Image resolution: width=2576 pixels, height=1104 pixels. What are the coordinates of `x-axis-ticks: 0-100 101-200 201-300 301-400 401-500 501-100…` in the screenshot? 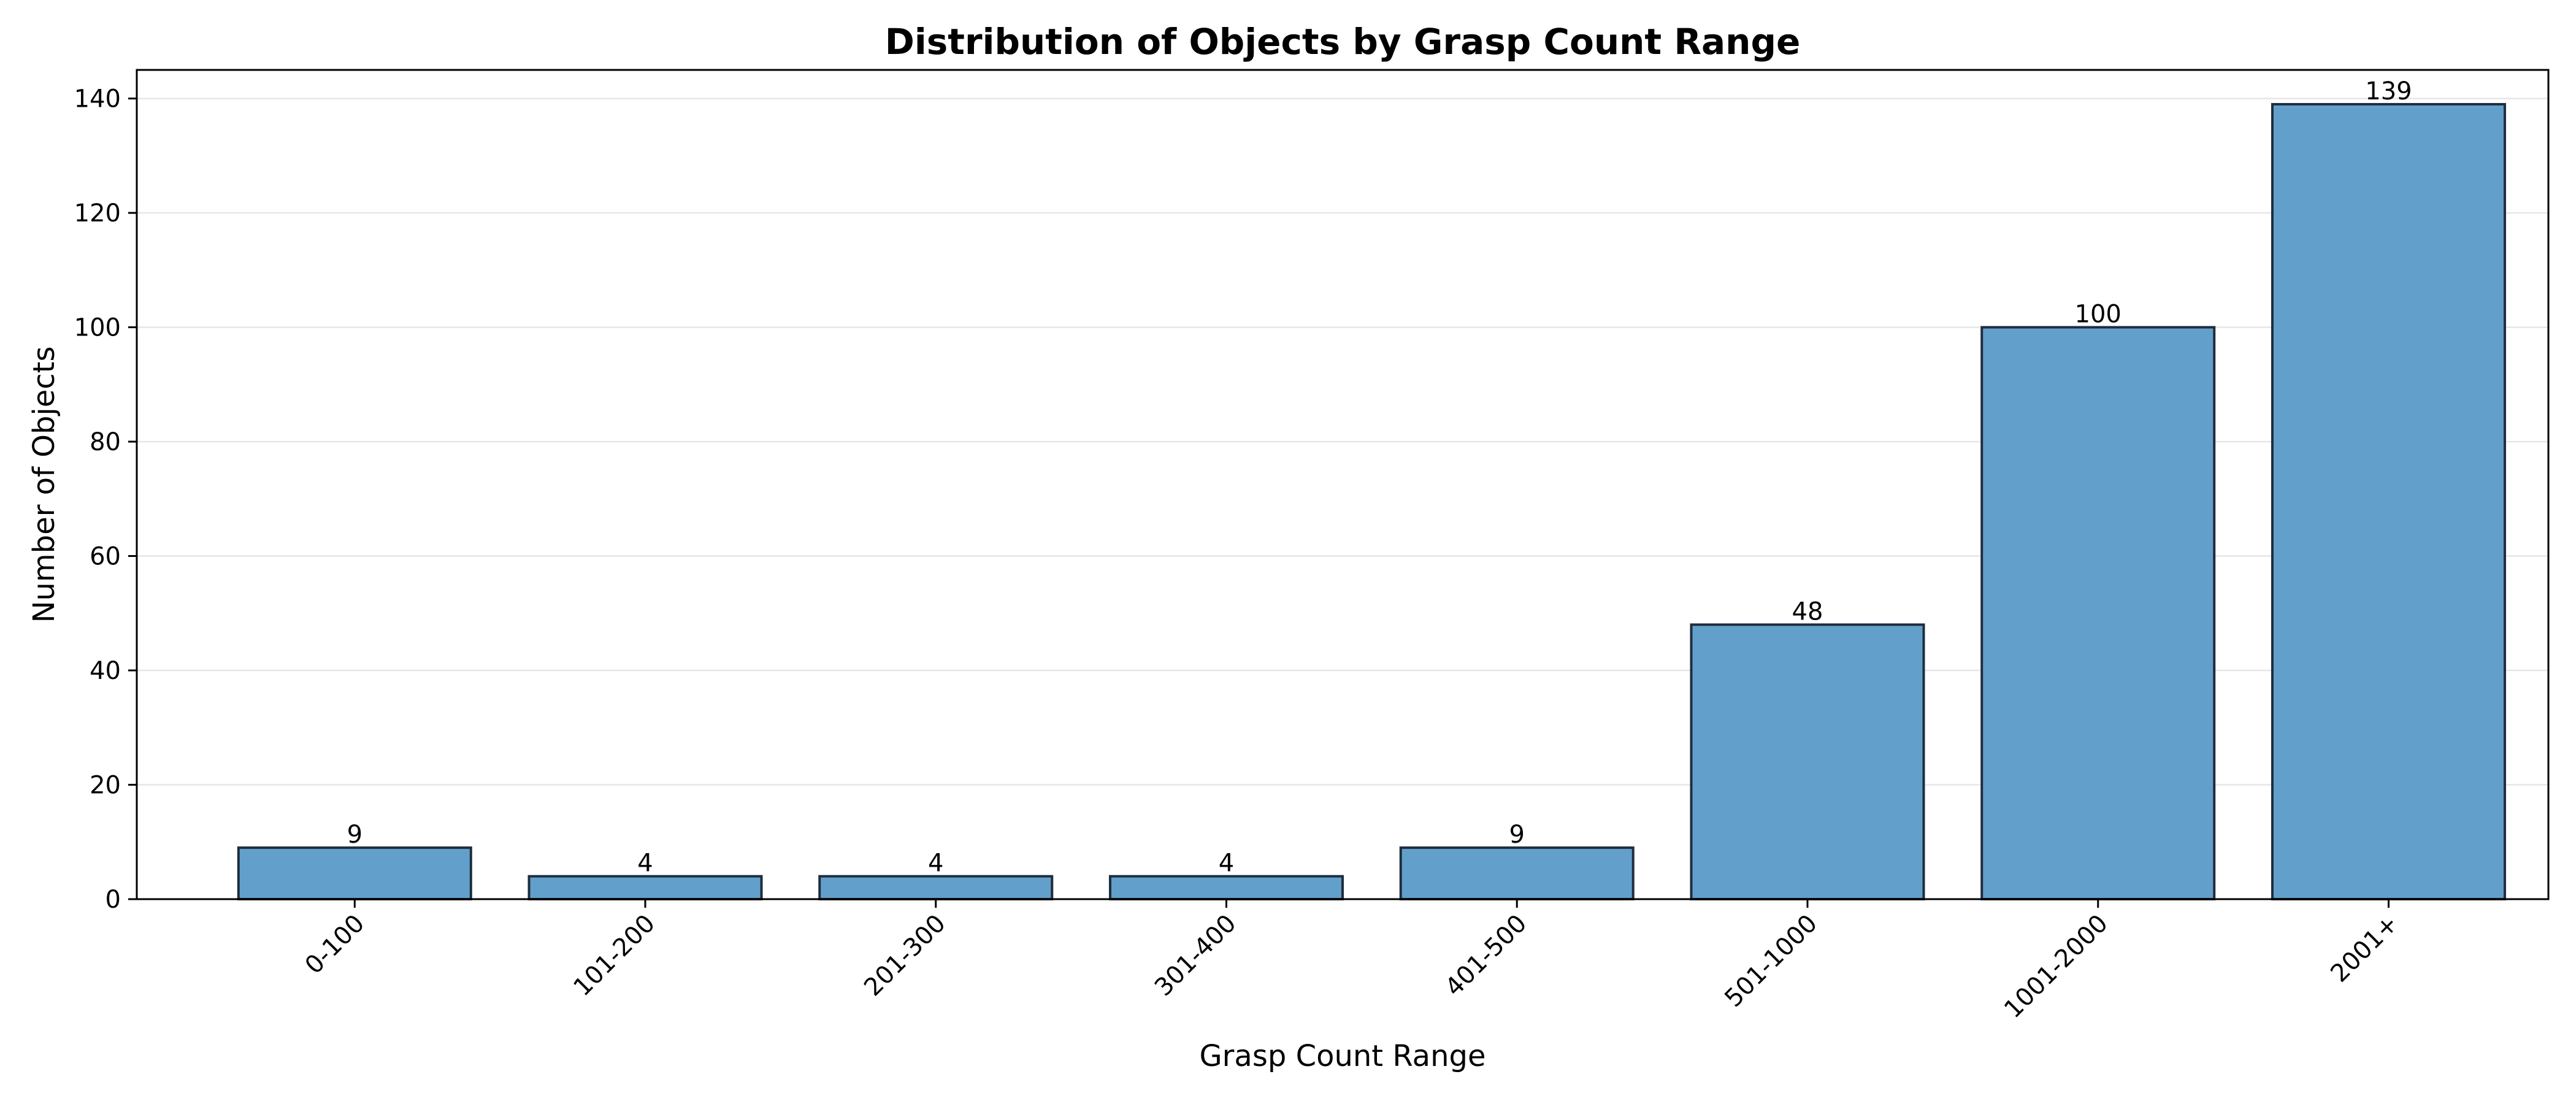 It's located at (1352, 961).